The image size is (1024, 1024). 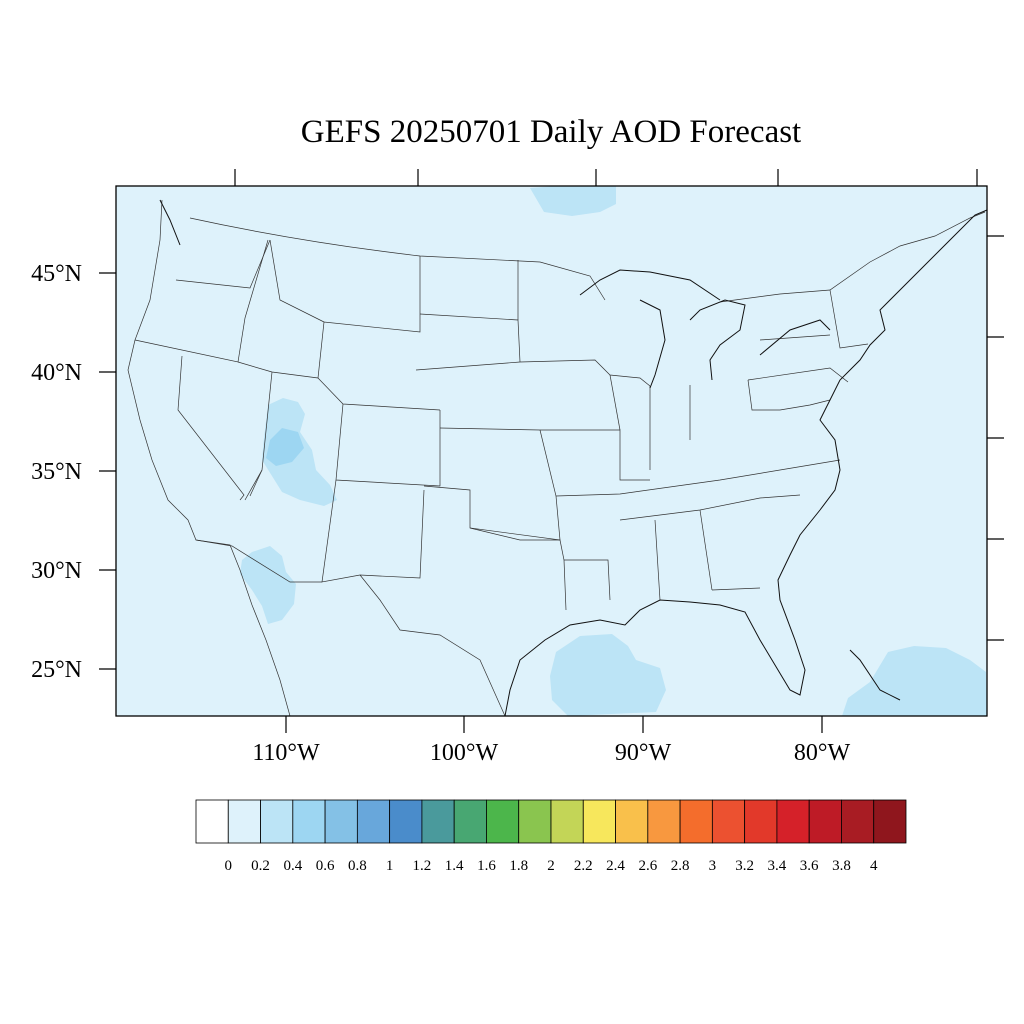 What do you see at coordinates (777, 866) in the screenshot?
I see `colorbar-label: 3.4` at bounding box center [777, 866].